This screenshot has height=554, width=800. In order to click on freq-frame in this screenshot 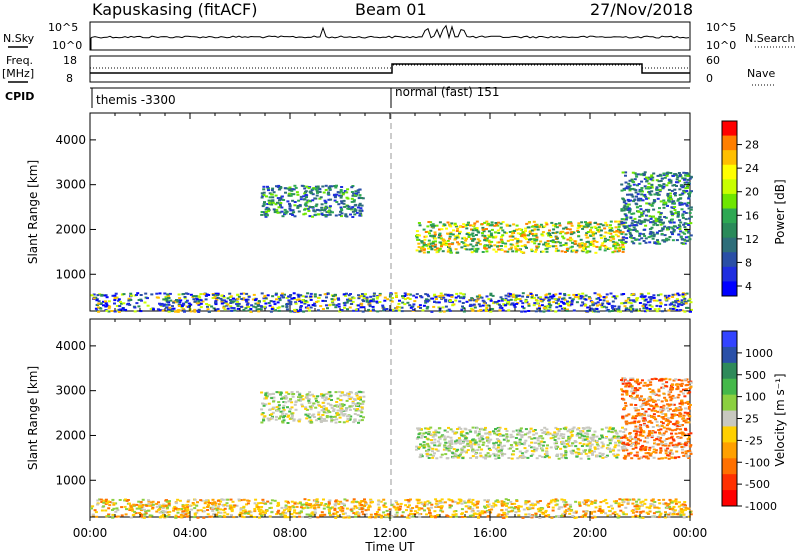, I will do `click(390, 69)`.